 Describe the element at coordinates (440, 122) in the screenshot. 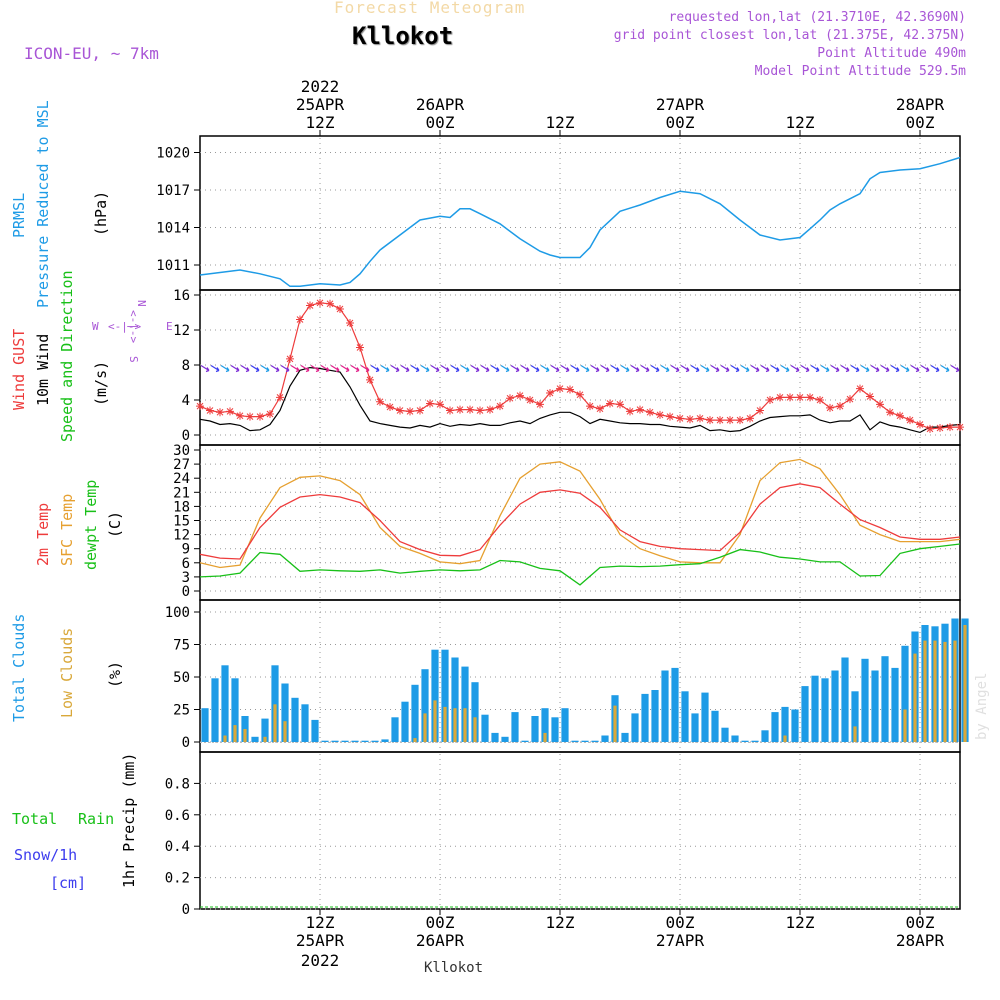

I see `top-hour-label: 00Z` at that location.